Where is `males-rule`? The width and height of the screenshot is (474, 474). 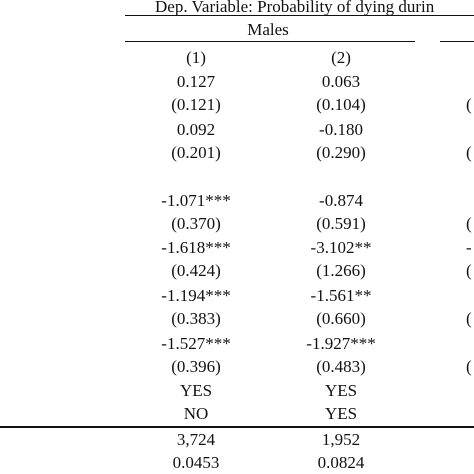 males-rule is located at coordinates (270, 41).